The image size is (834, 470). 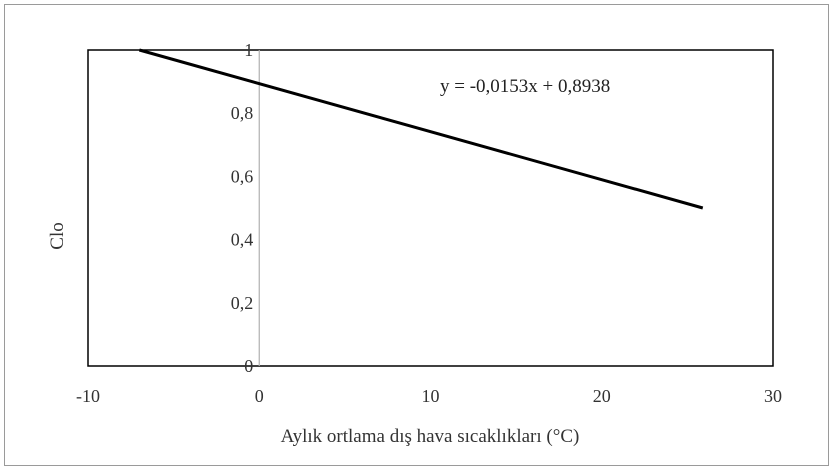 I want to click on y-tick-label: 0,2, so click(x=242, y=303).